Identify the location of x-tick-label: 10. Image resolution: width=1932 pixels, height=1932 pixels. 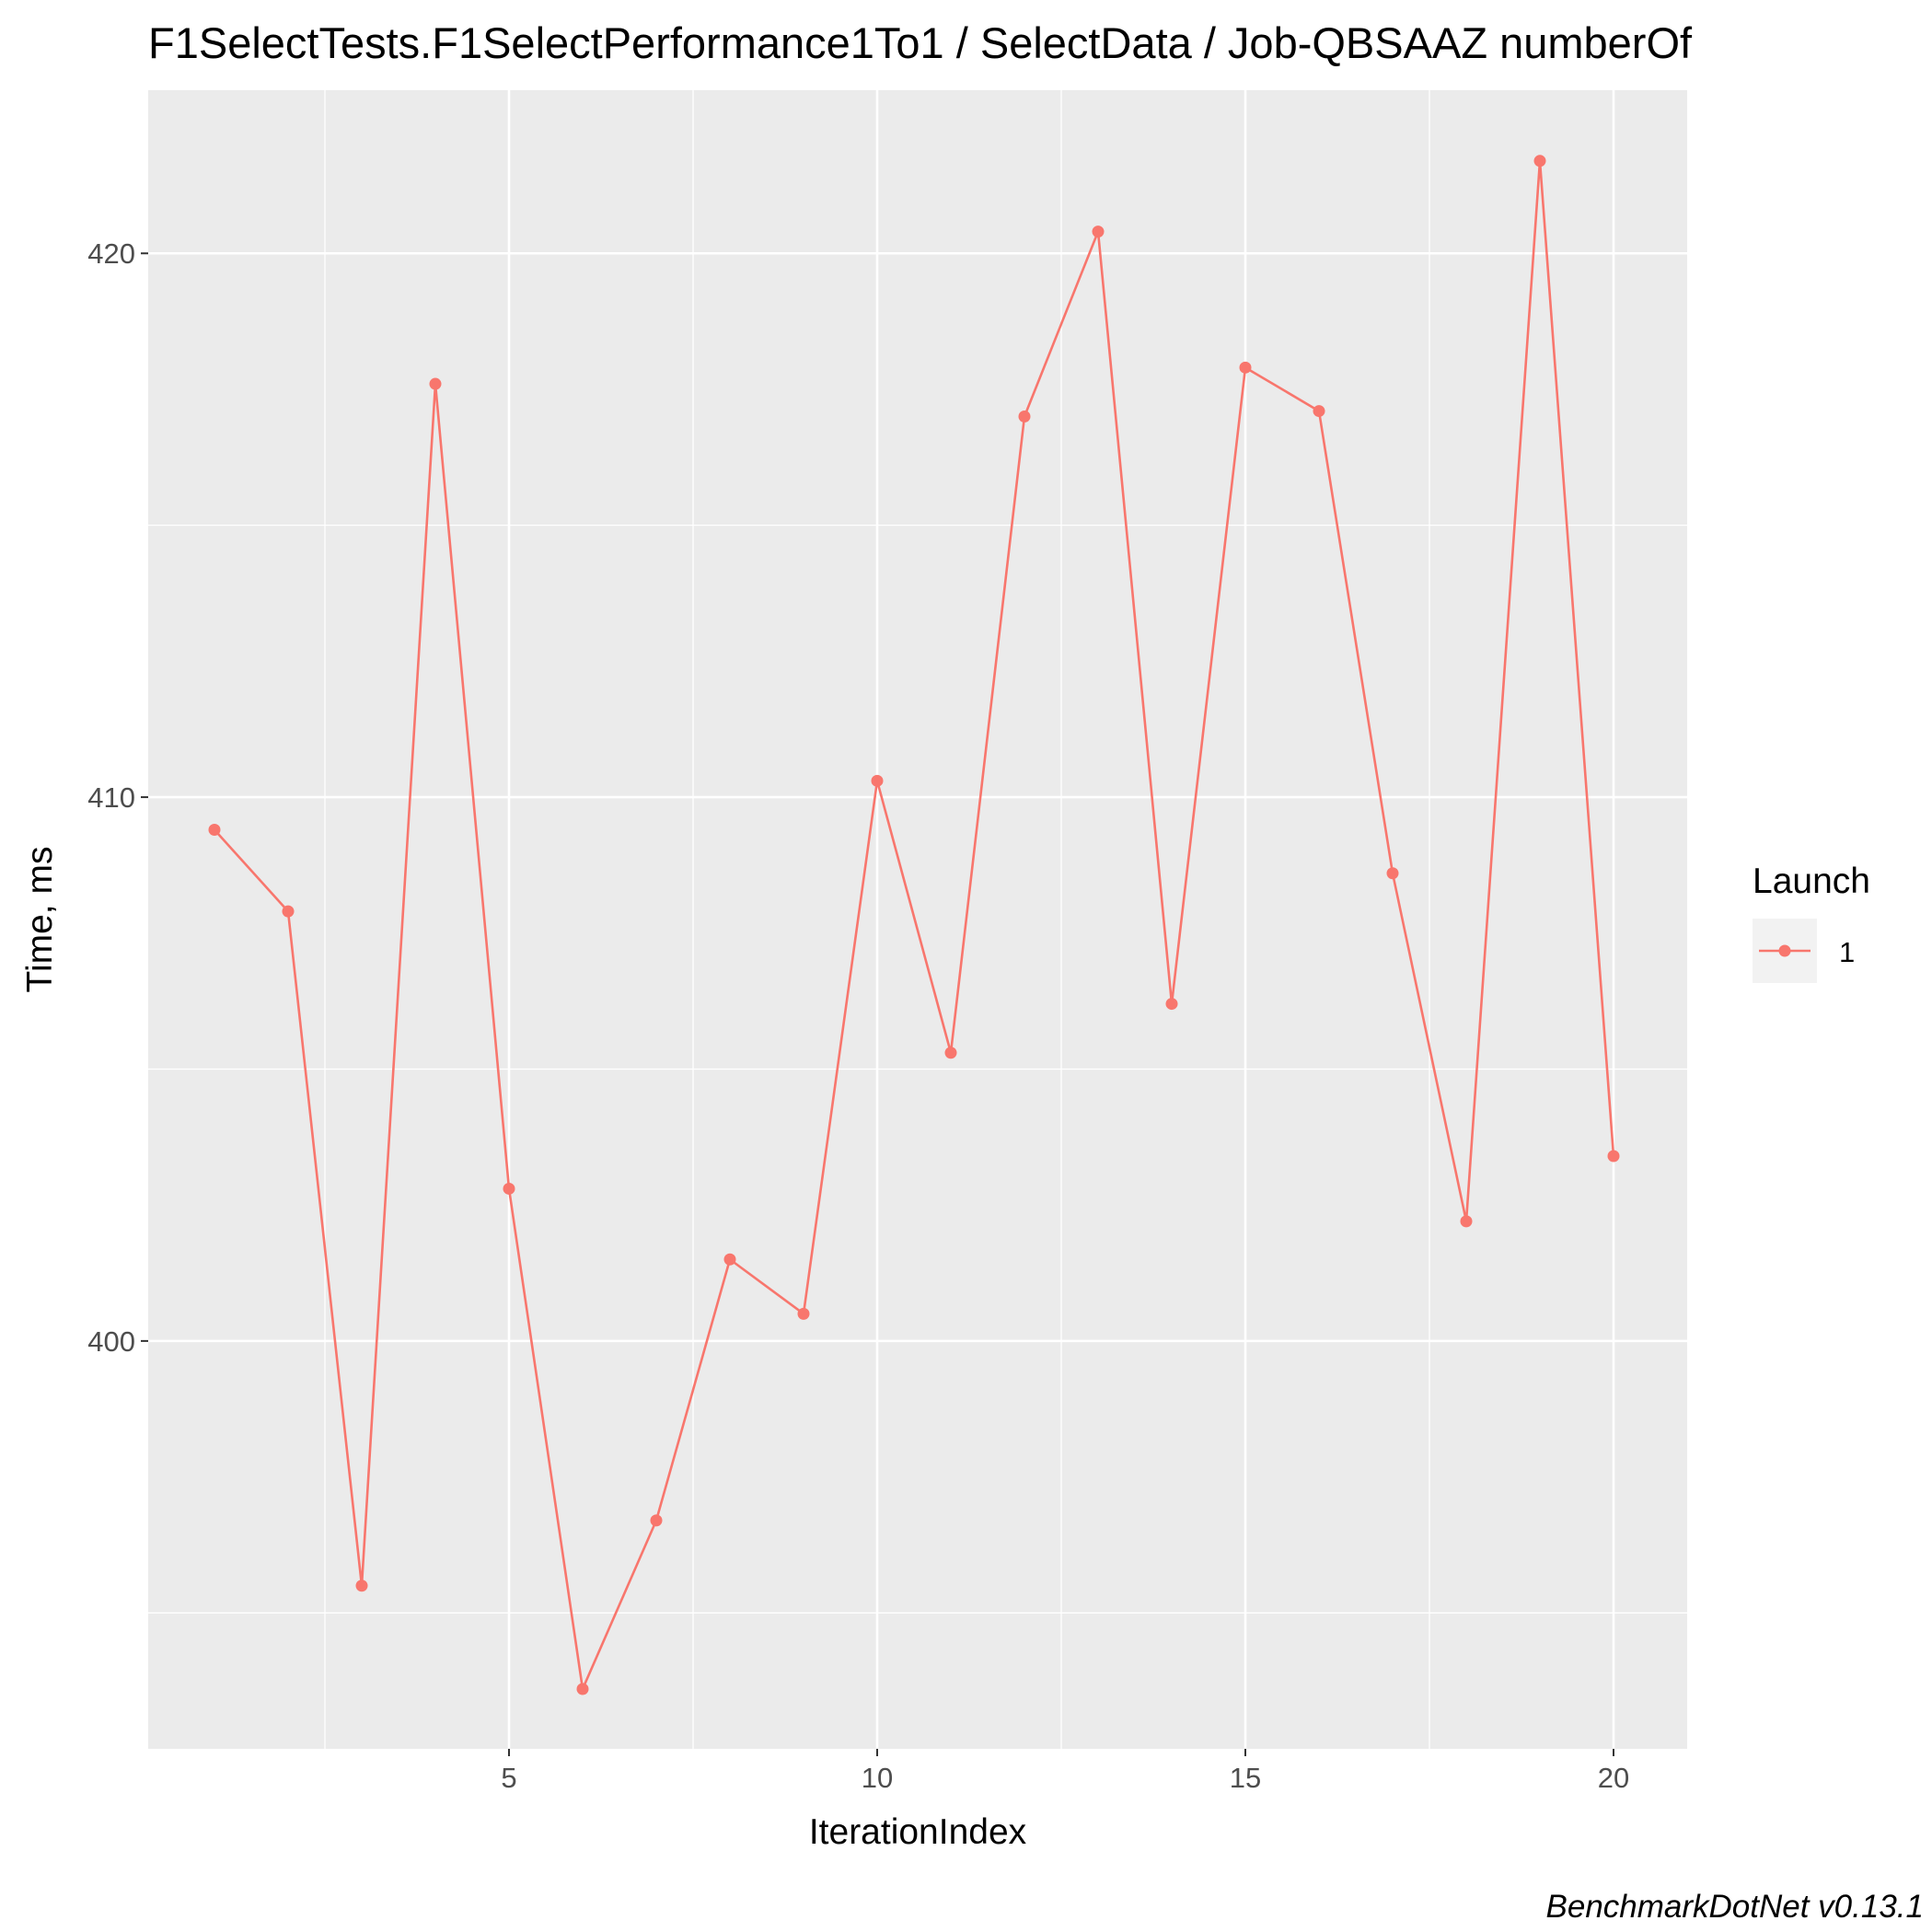
(878, 1778).